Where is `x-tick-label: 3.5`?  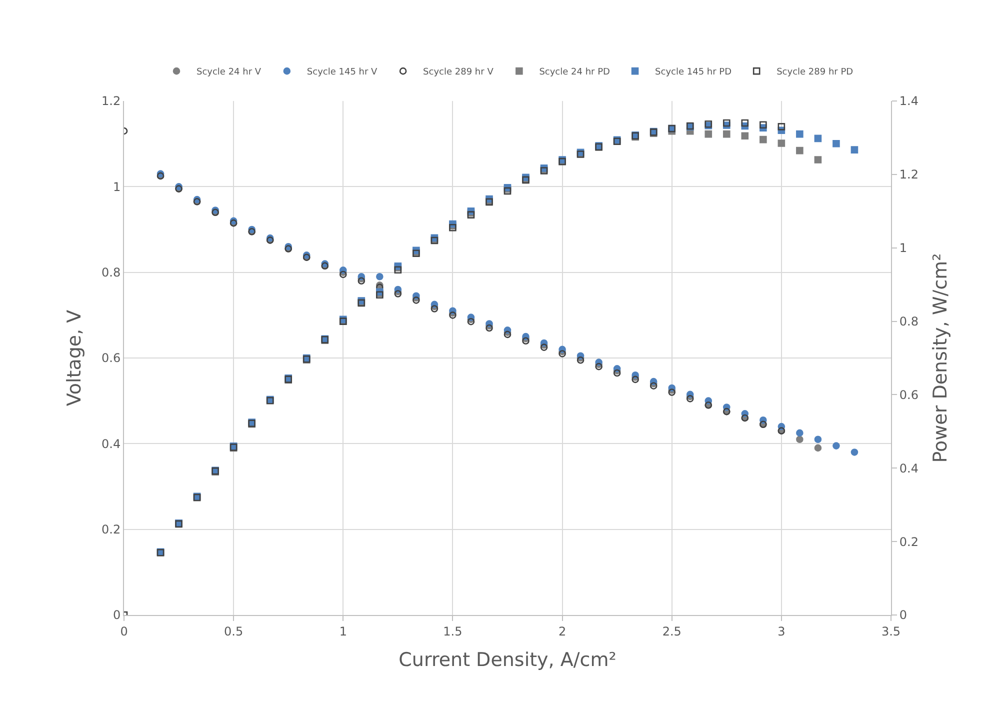 x-tick-label: 3.5 is located at coordinates (891, 631).